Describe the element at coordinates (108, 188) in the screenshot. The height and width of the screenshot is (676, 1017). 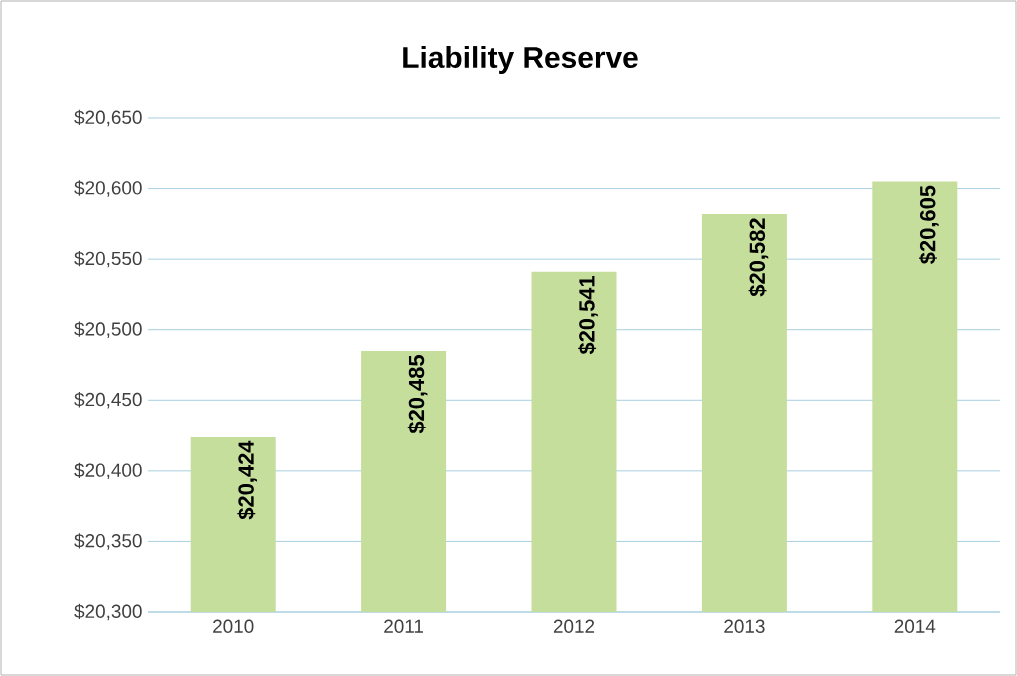
I see `y-tick-label: $20,600` at that location.